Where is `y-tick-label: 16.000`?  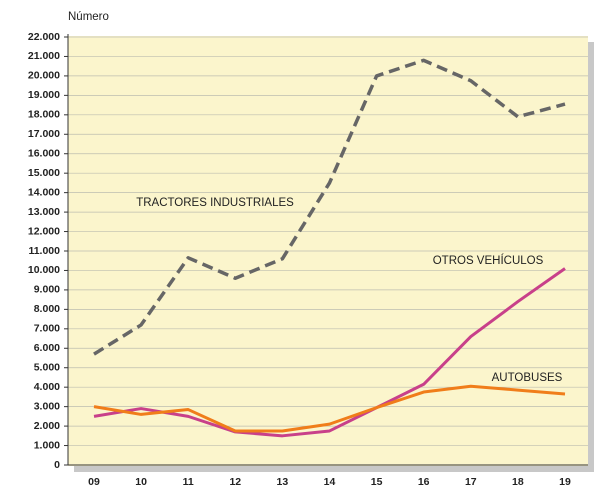 y-tick-label: 16.000 is located at coordinates (44, 154).